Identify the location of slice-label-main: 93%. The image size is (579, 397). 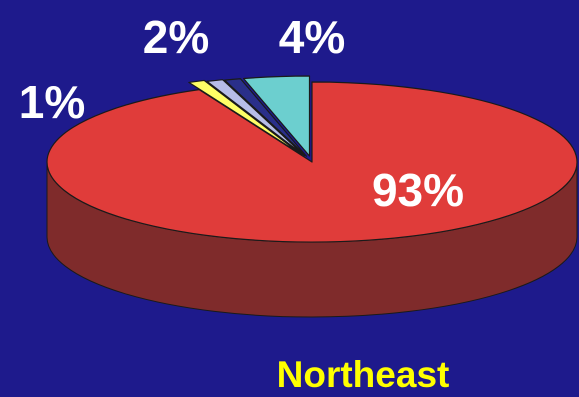
(418, 190).